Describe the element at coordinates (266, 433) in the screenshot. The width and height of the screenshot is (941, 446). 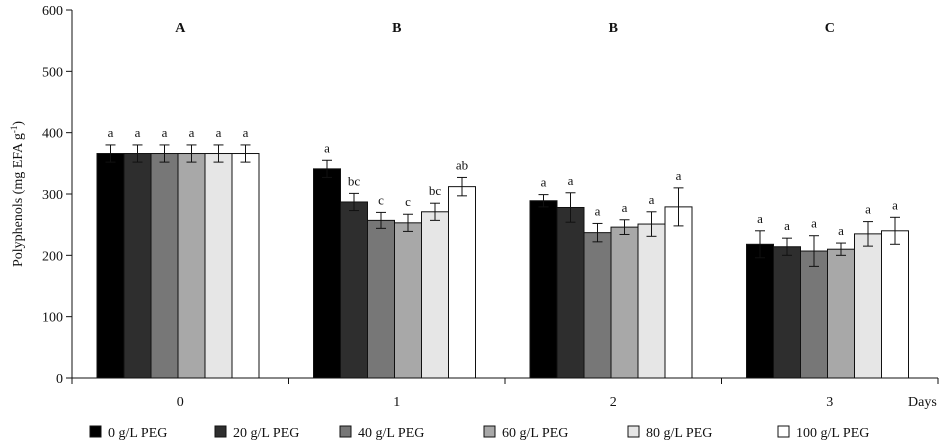
I see `legend-label: 20 g/L PEG` at that location.